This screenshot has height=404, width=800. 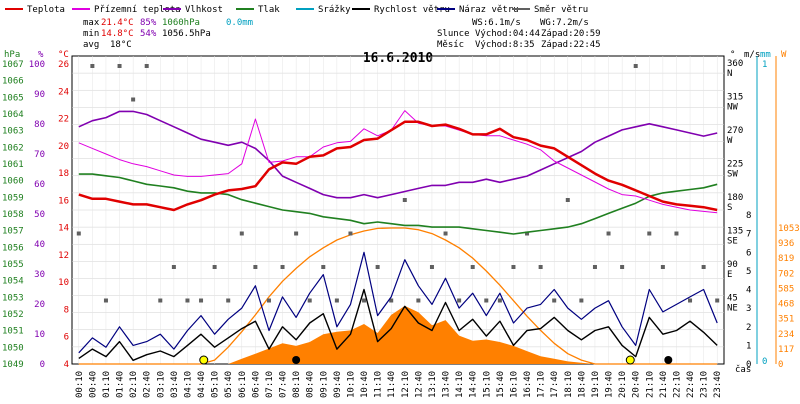 What do you see at coordinates (571, 34) in the screenshot?
I see `astro-sunset: Západ:20:59` at bounding box center [571, 34].